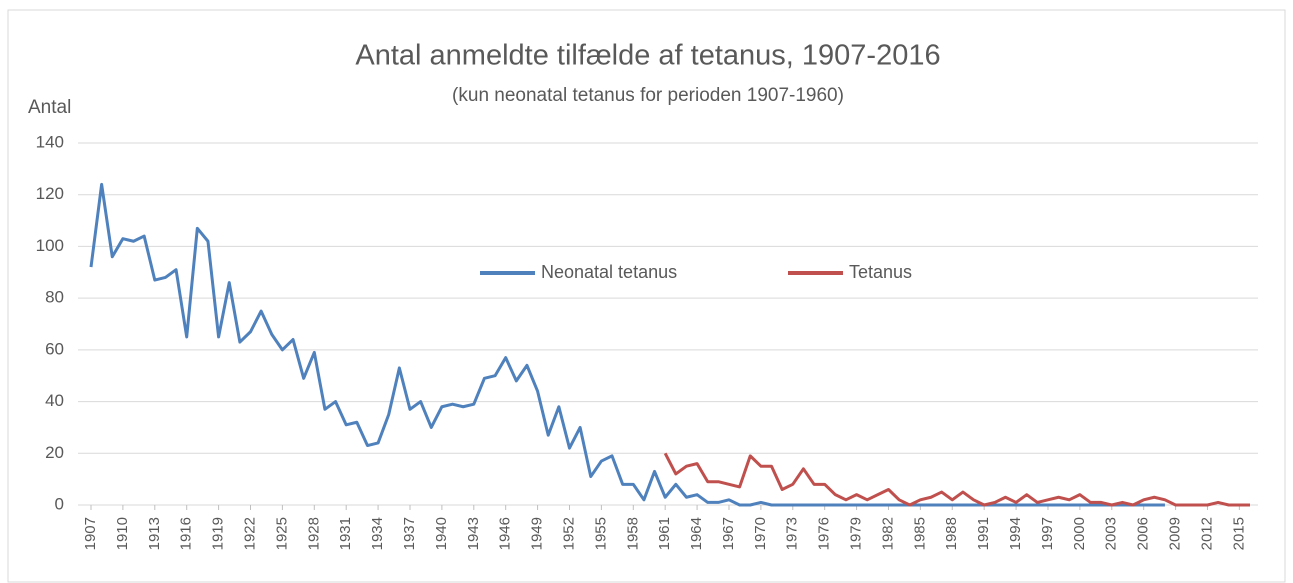  What do you see at coordinates (1047, 533) in the screenshot?
I see `x-tick-label: 1997` at bounding box center [1047, 533].